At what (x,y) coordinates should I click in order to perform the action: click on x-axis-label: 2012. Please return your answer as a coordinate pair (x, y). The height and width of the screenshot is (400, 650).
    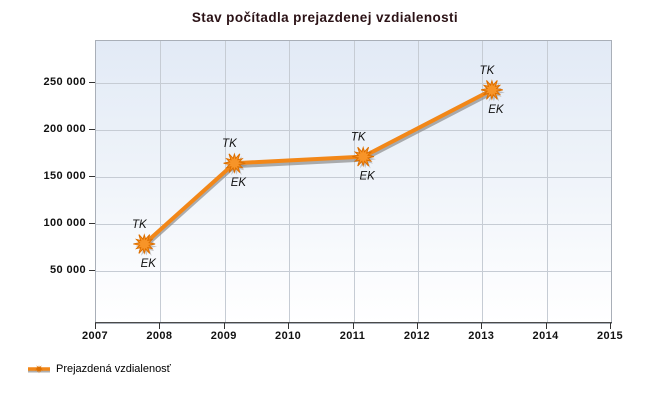
    Looking at the image, I should click on (416, 336).